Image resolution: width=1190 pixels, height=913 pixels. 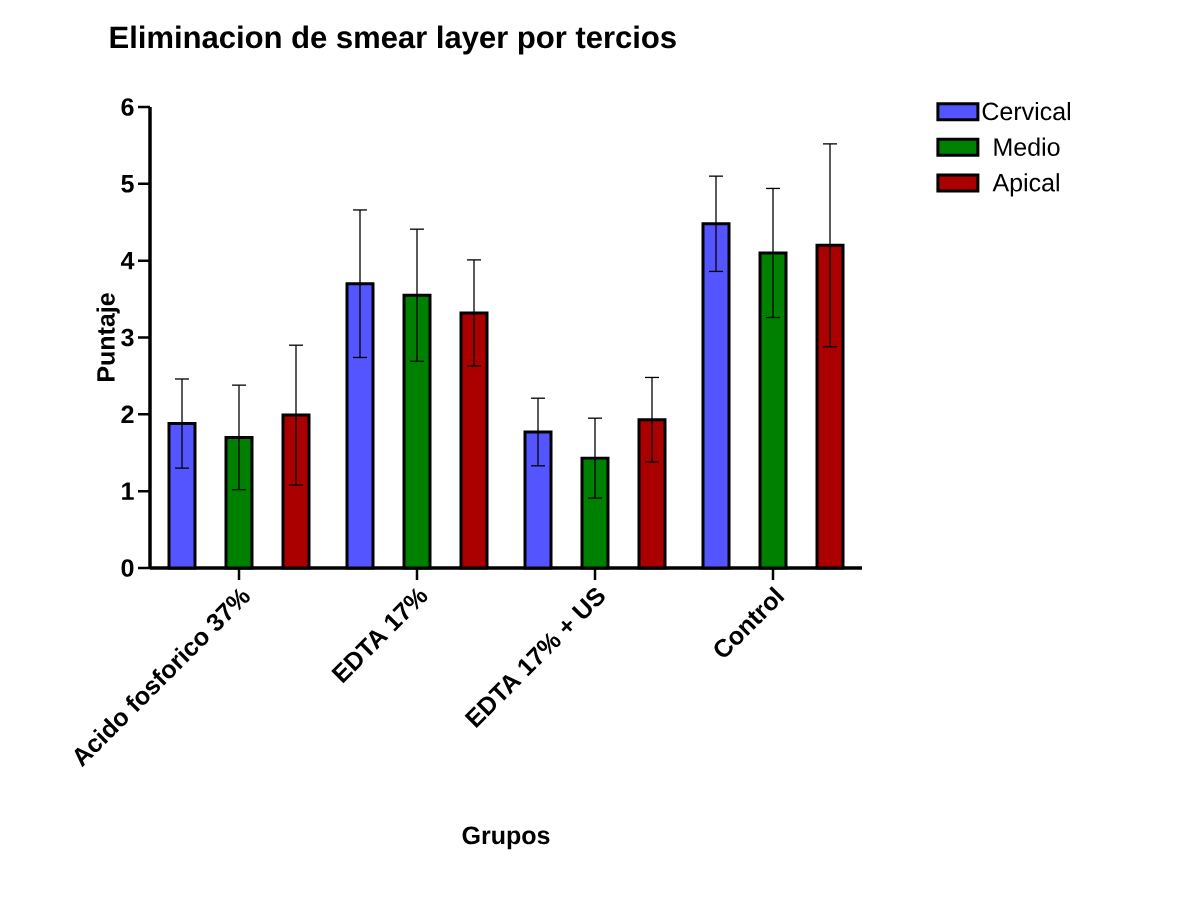 I want to click on legend-label: Medio, so click(x=1027, y=146).